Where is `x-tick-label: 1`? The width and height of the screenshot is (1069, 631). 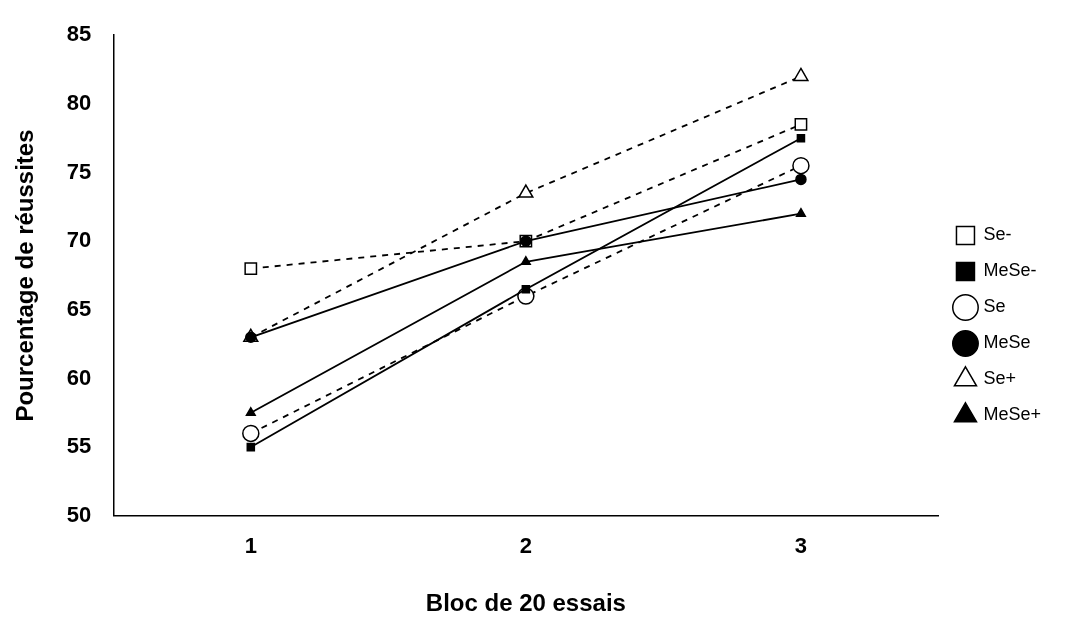
x-tick-label: 1 is located at coordinates (250, 546).